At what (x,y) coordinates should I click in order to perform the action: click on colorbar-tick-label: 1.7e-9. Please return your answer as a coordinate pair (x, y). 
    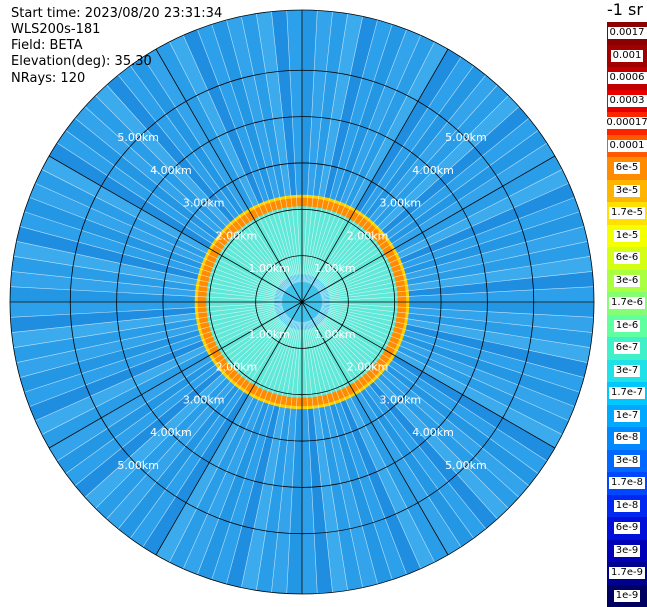
    Looking at the image, I should click on (627, 573).